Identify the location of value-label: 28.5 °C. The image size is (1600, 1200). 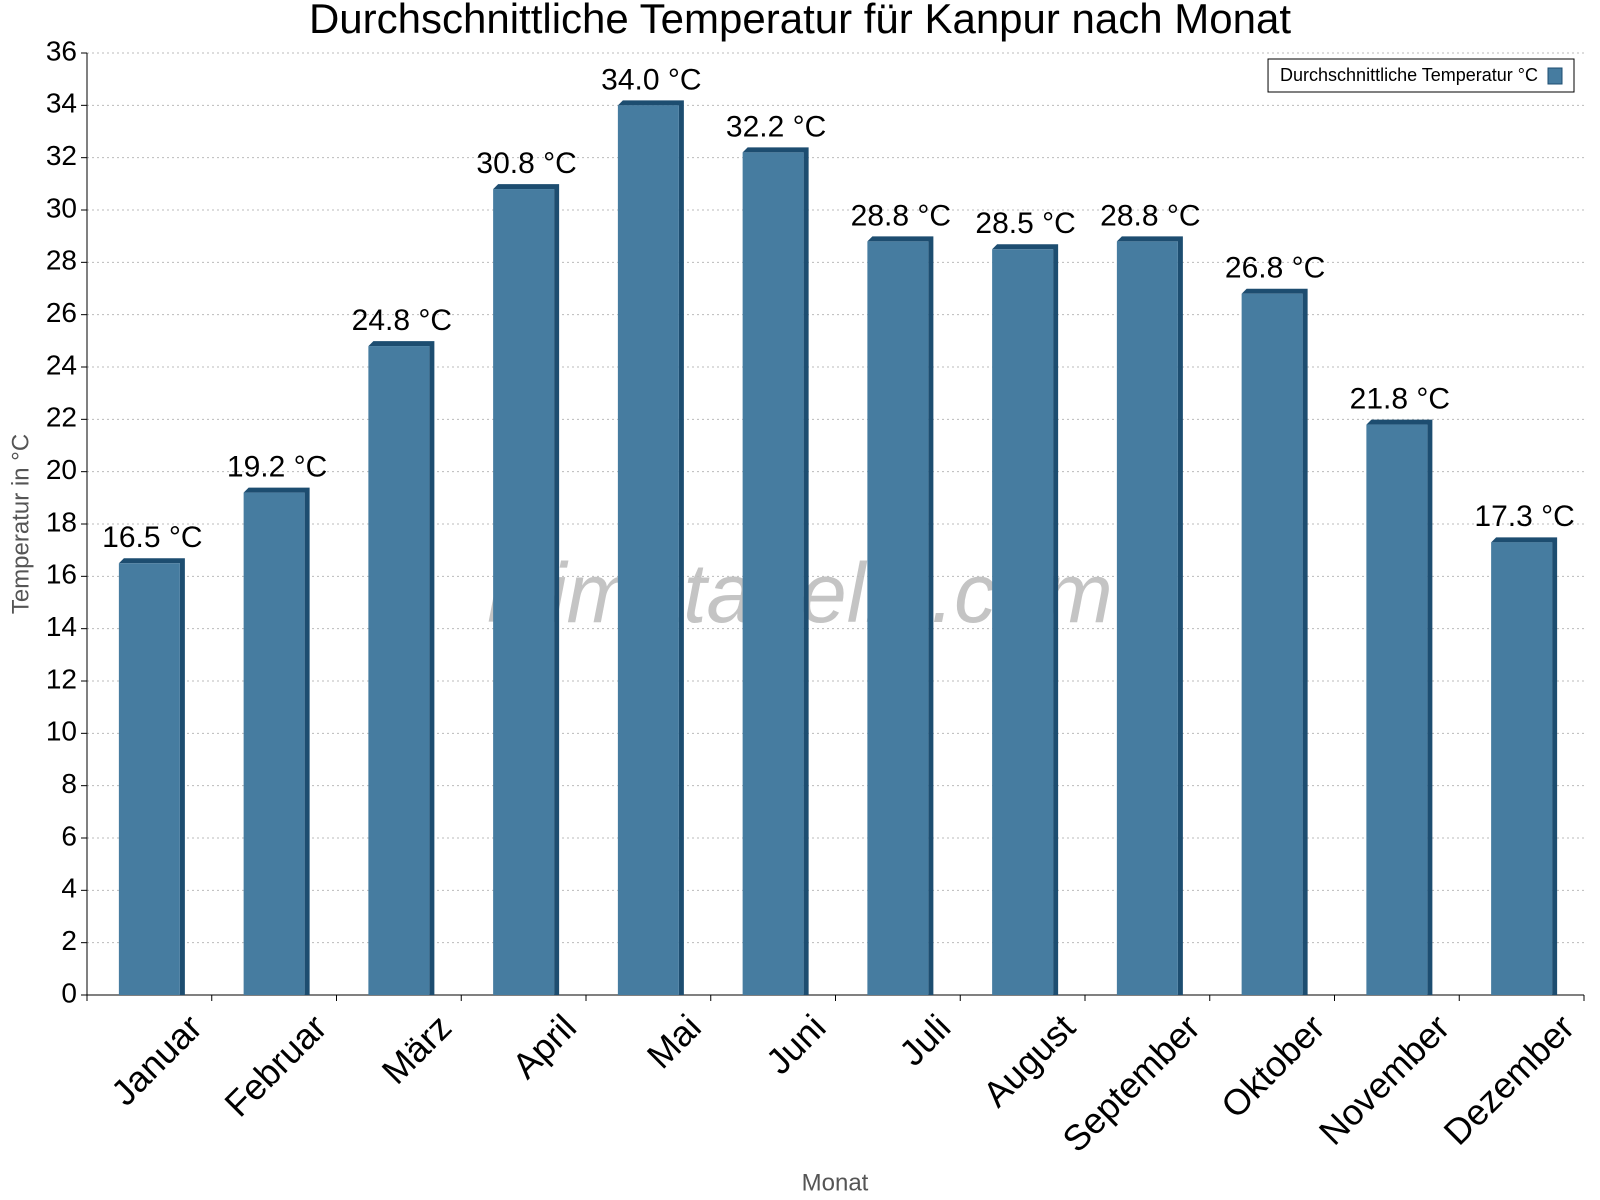
(1025, 223).